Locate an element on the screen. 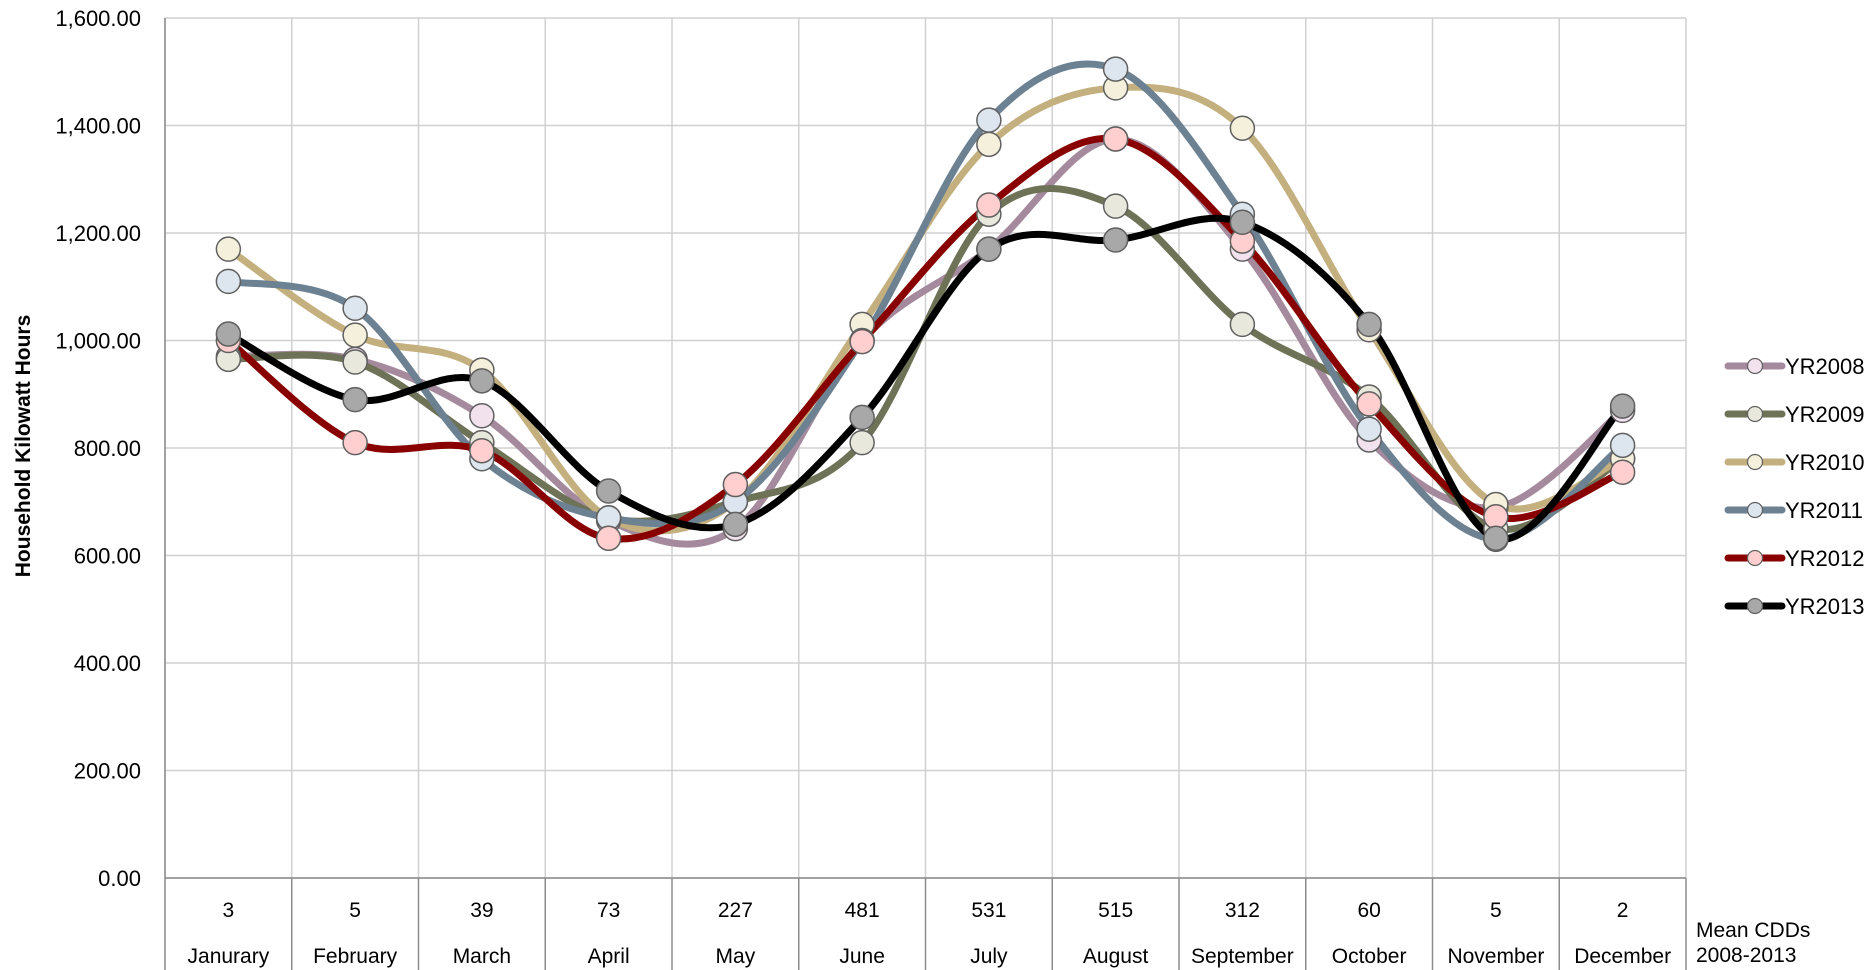 The image size is (1873, 970). cdd-value-label: 60 is located at coordinates (1368, 910).